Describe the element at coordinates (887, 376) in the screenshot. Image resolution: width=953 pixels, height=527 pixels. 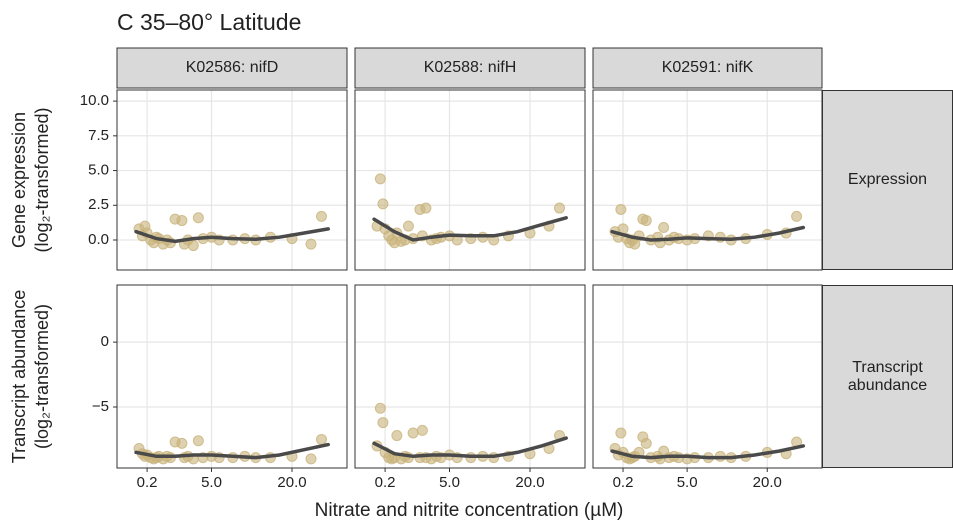
I see `row-strip-label: Transcript abundance` at that location.